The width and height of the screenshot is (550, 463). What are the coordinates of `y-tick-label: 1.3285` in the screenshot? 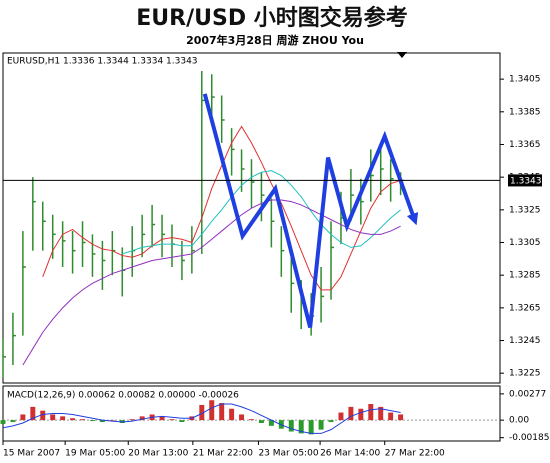 It's located at (525, 276).